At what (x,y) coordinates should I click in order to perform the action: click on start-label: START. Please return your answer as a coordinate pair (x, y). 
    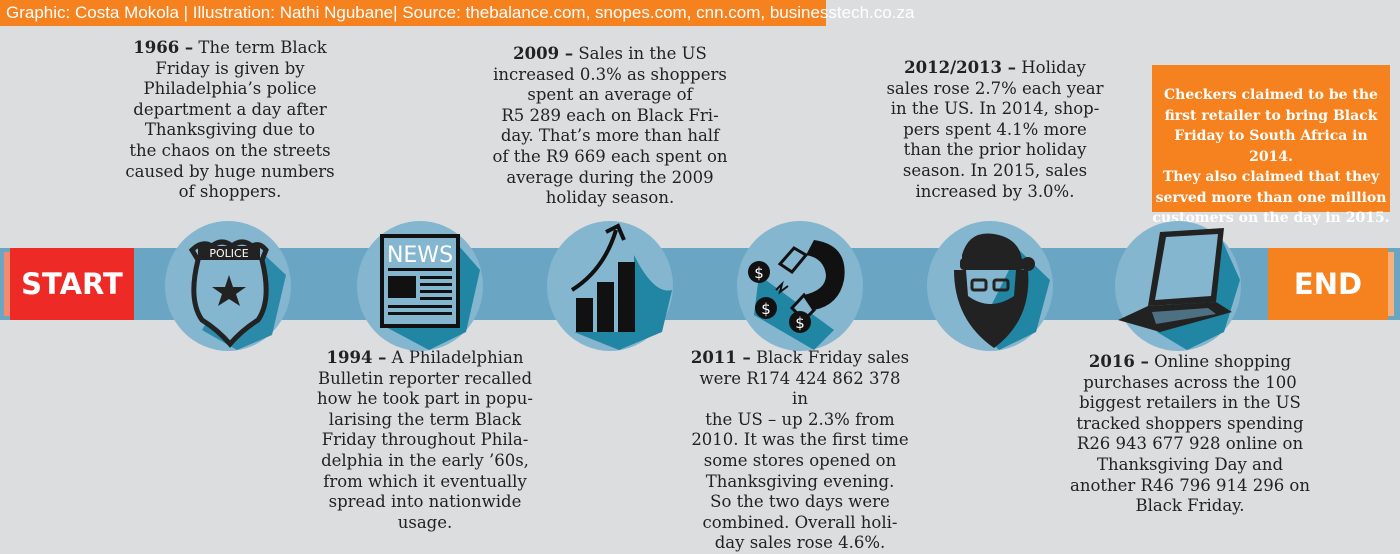
    Looking at the image, I should click on (69, 284).